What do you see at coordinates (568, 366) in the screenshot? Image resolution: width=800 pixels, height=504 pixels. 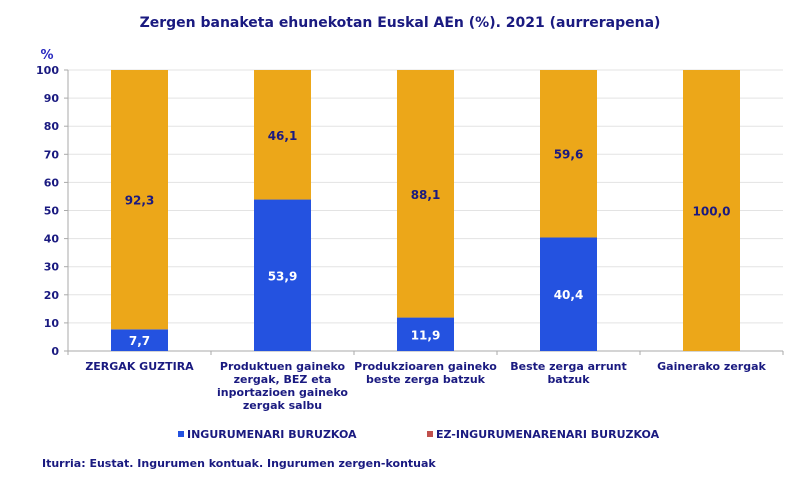 I see `x-tick-label: Beste zerga arrunt` at bounding box center [568, 366].